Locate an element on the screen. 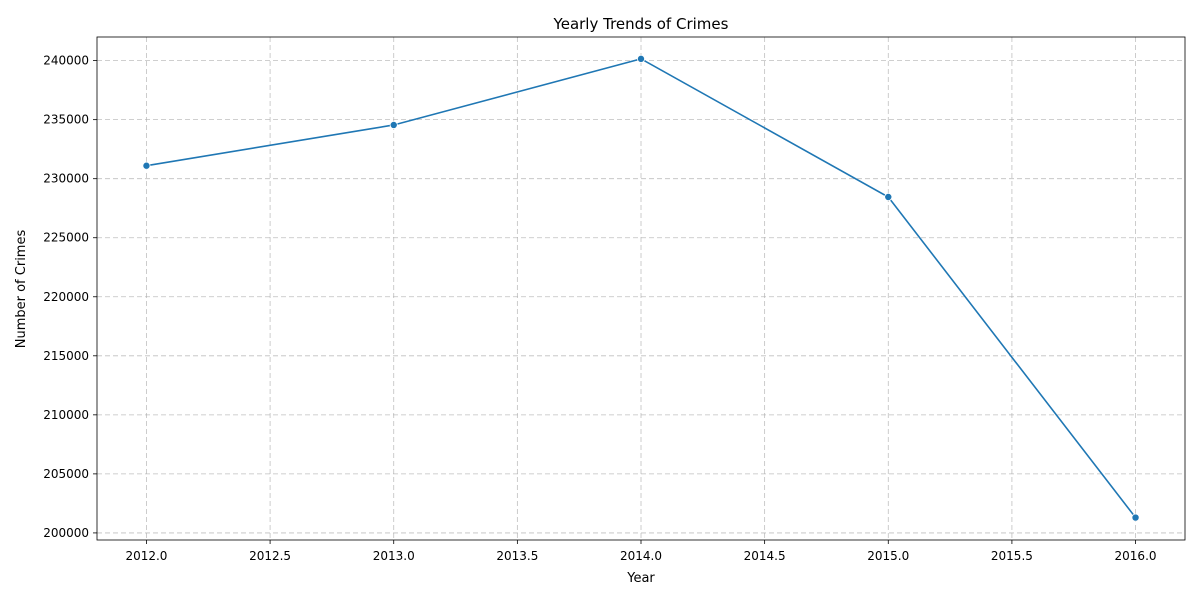  x-tick-label: 2016.0 is located at coordinates (1136, 556).